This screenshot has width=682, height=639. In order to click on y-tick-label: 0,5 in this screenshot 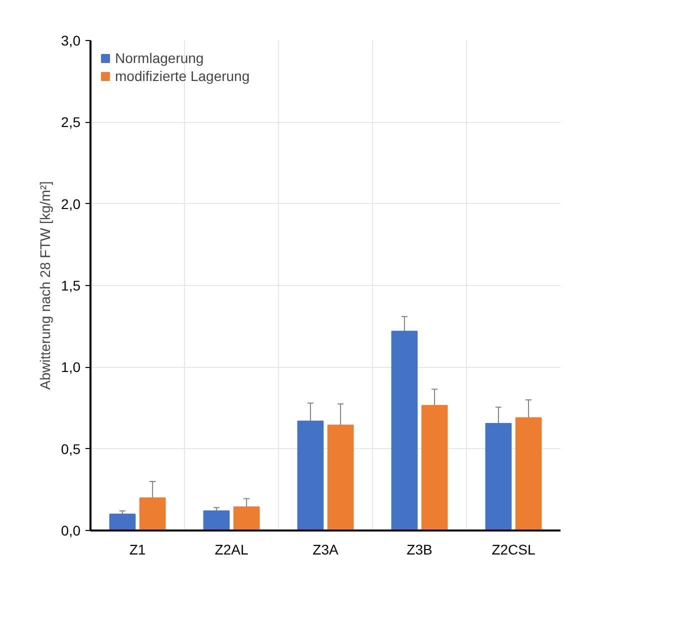, I will do `click(71, 448)`.